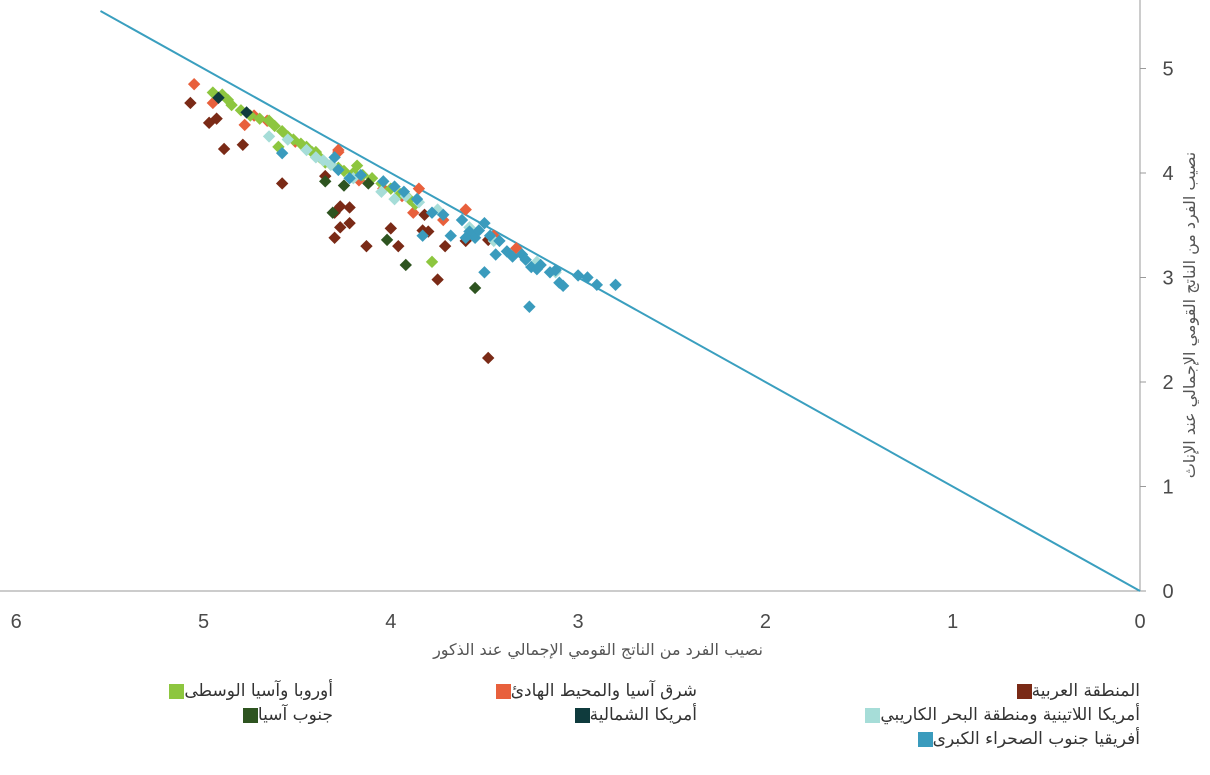 The height and width of the screenshot is (775, 1210). Describe the element at coordinates (16, 622) in the screenshot. I see `x-tick-label: 6` at that location.